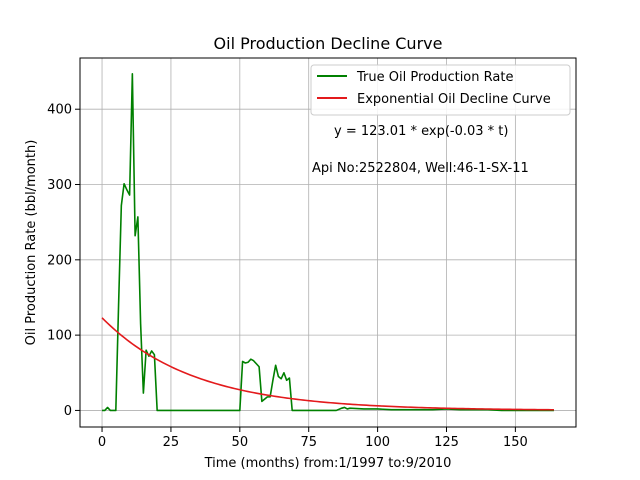 The width and height of the screenshot is (640, 480). I want to click on legend-box, so click(440, 90).